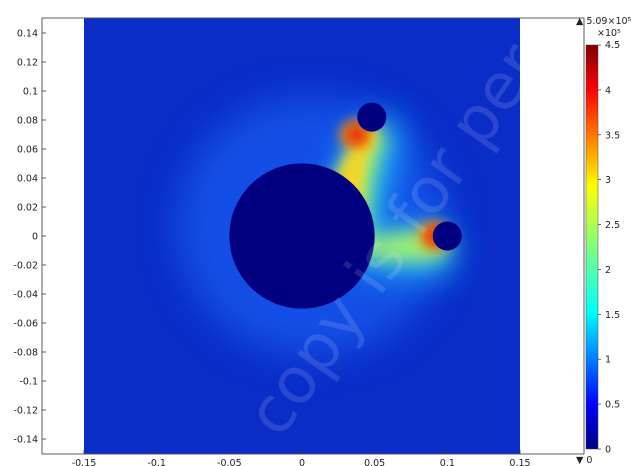 Image resolution: width=640 pixels, height=466 pixels. I want to click on y-tick-label: -0.02, so click(25, 266).